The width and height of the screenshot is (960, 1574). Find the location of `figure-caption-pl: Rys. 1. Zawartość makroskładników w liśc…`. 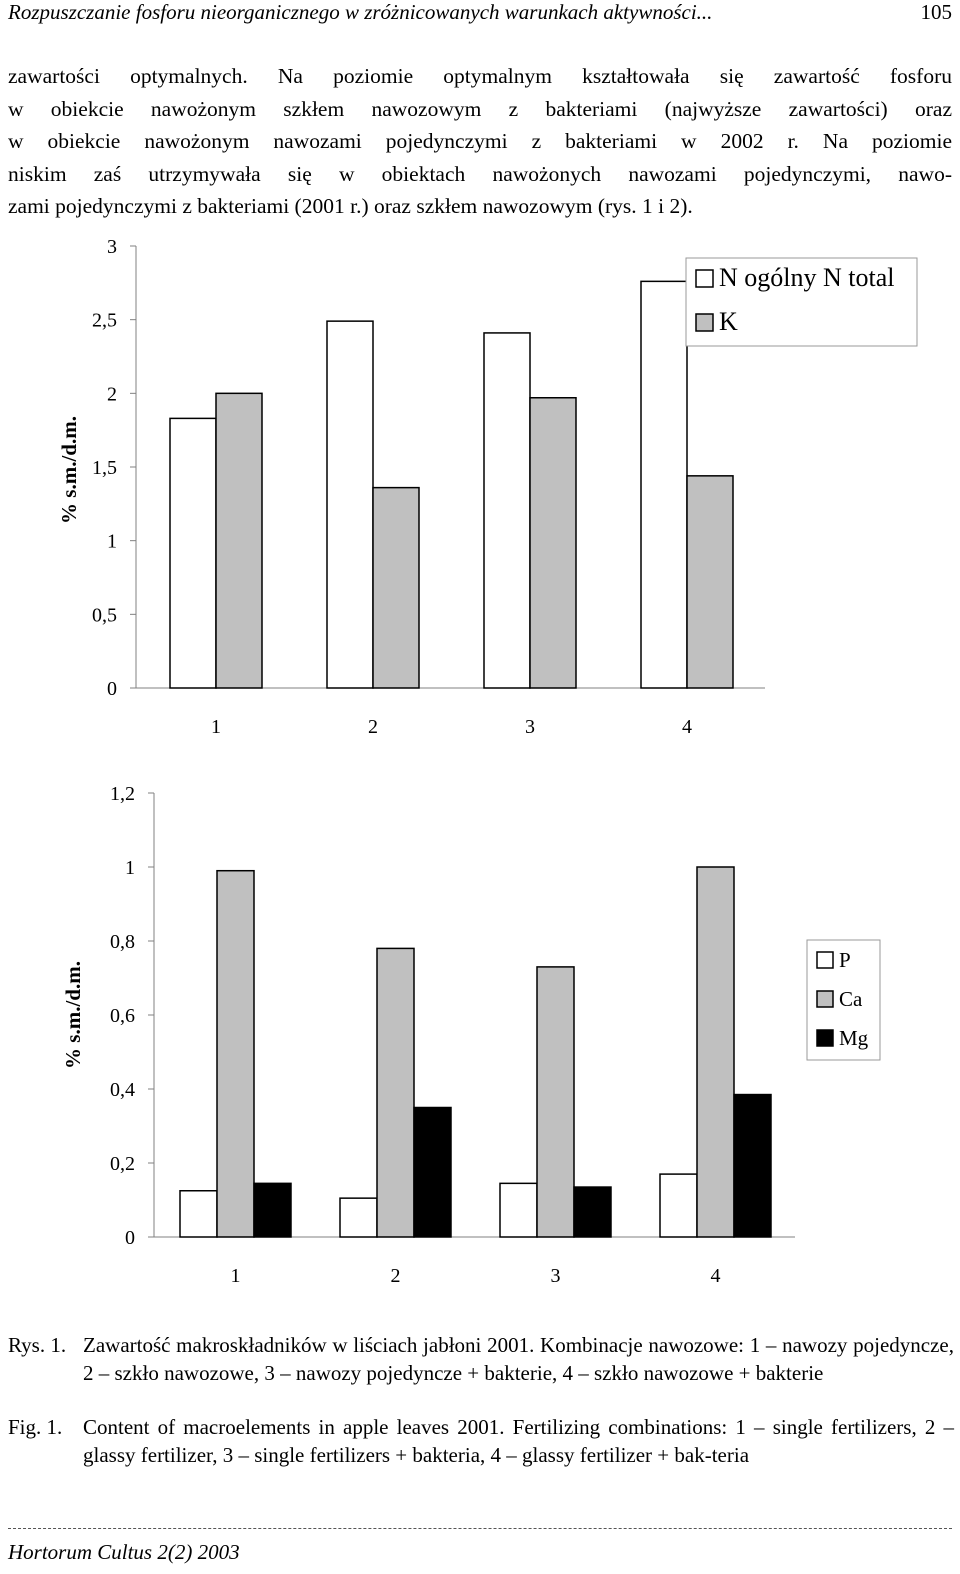

figure-caption-pl: Rys. 1. Zawartość makroskładników w liśc… is located at coordinates (481, 1359).